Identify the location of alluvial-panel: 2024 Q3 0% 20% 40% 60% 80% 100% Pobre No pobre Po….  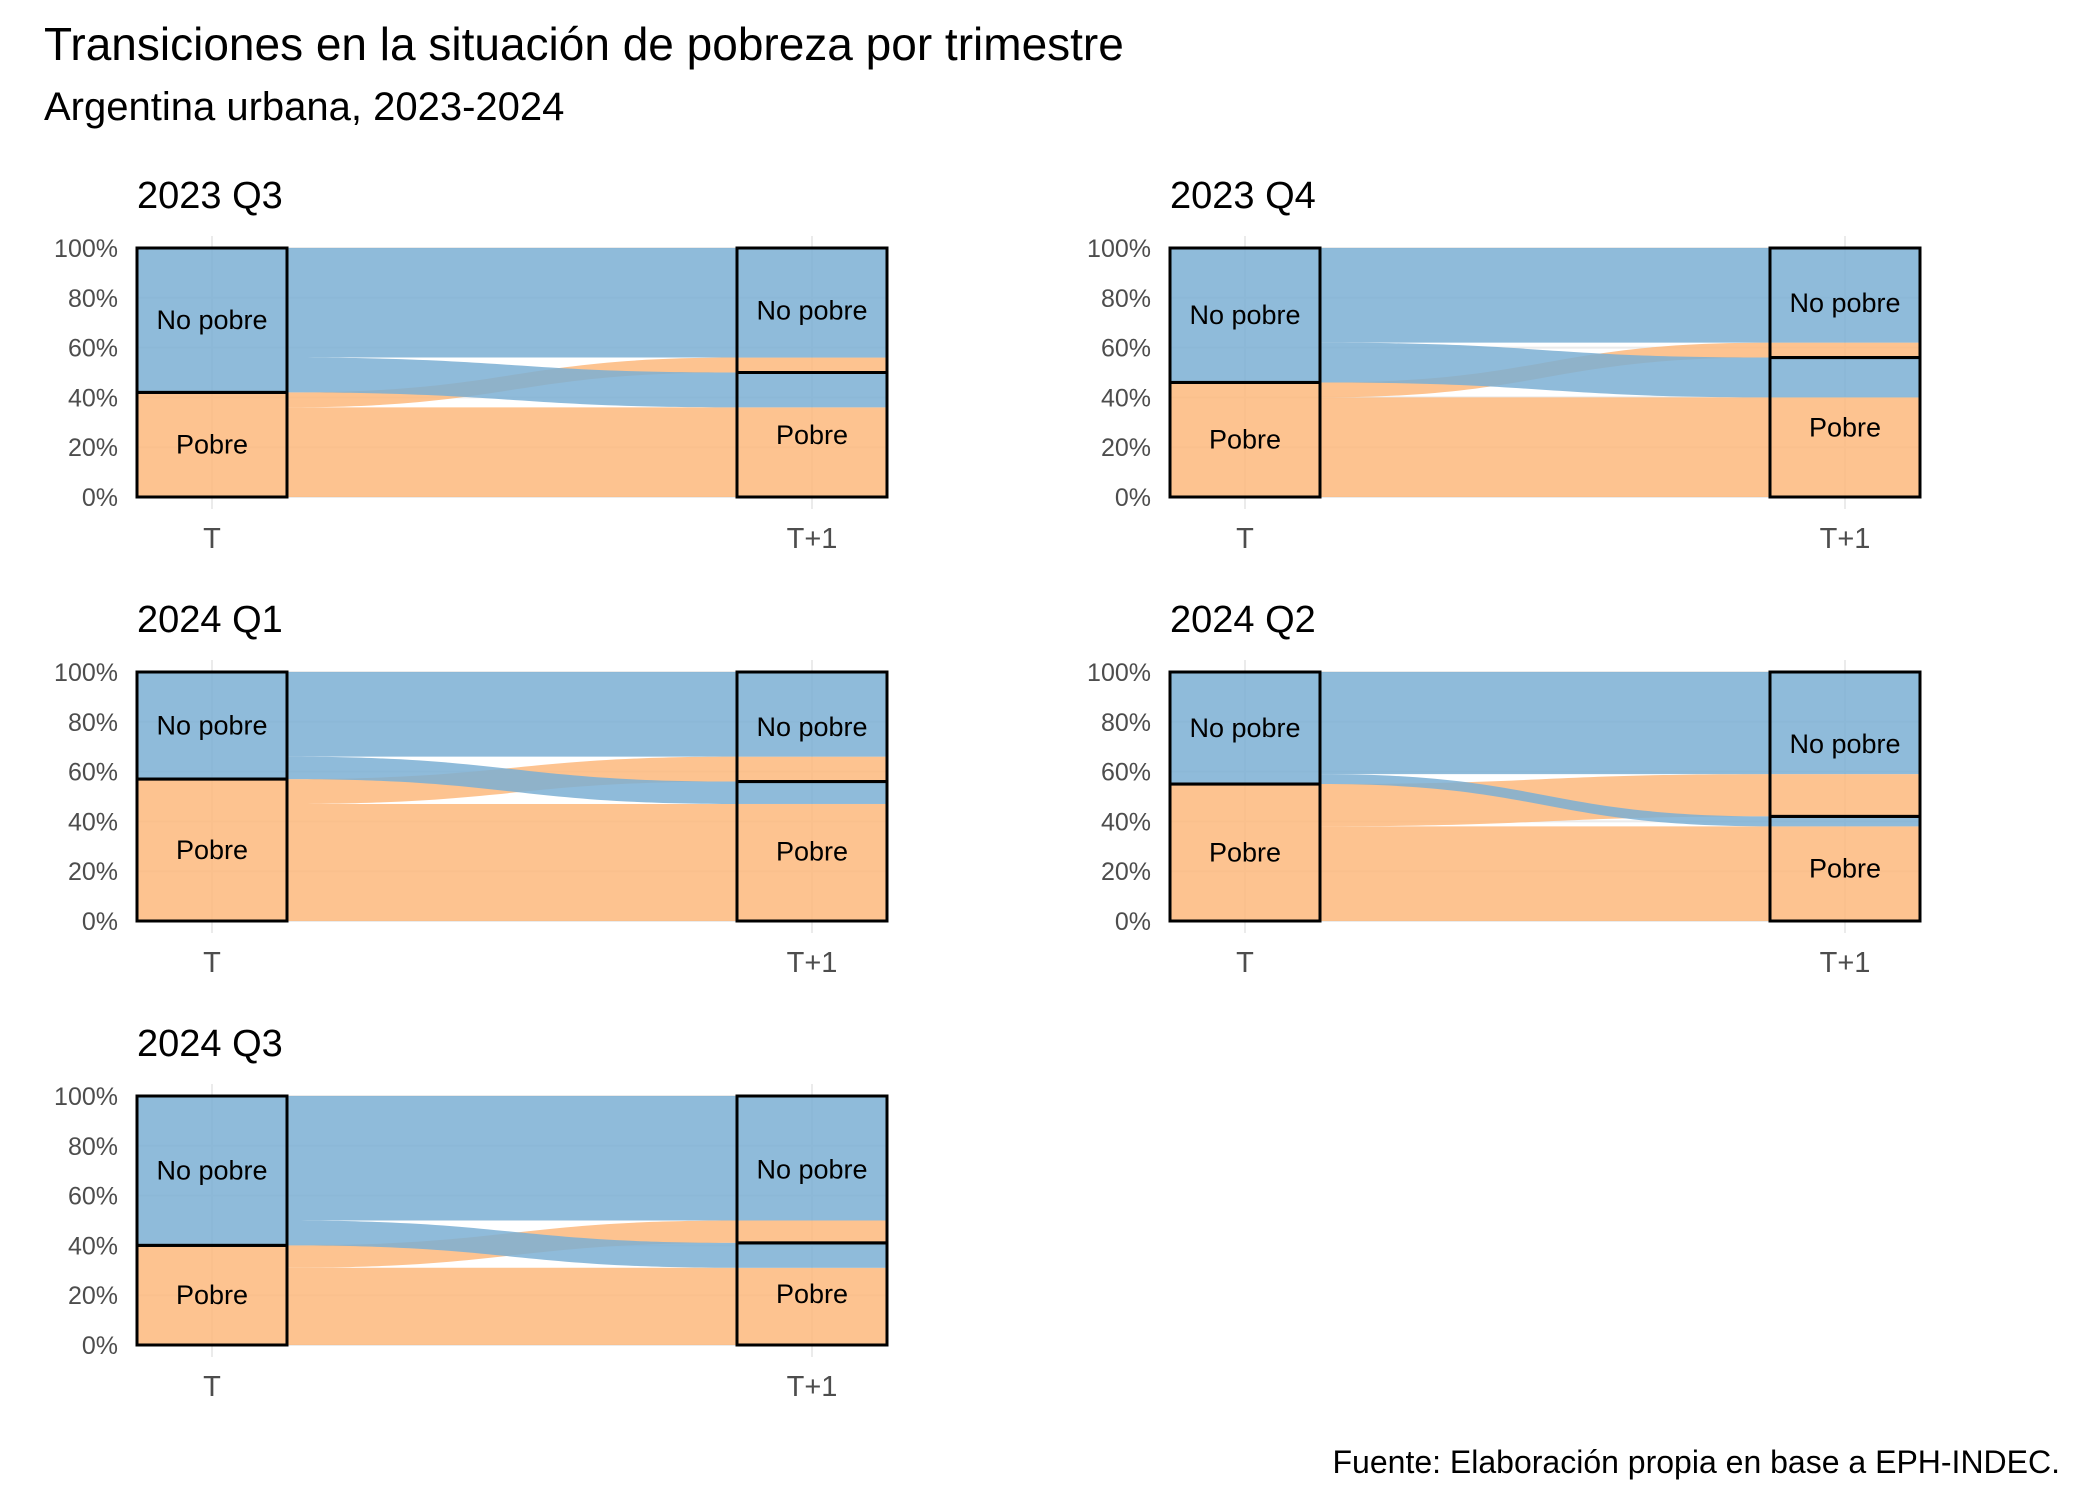
(471, 1213).